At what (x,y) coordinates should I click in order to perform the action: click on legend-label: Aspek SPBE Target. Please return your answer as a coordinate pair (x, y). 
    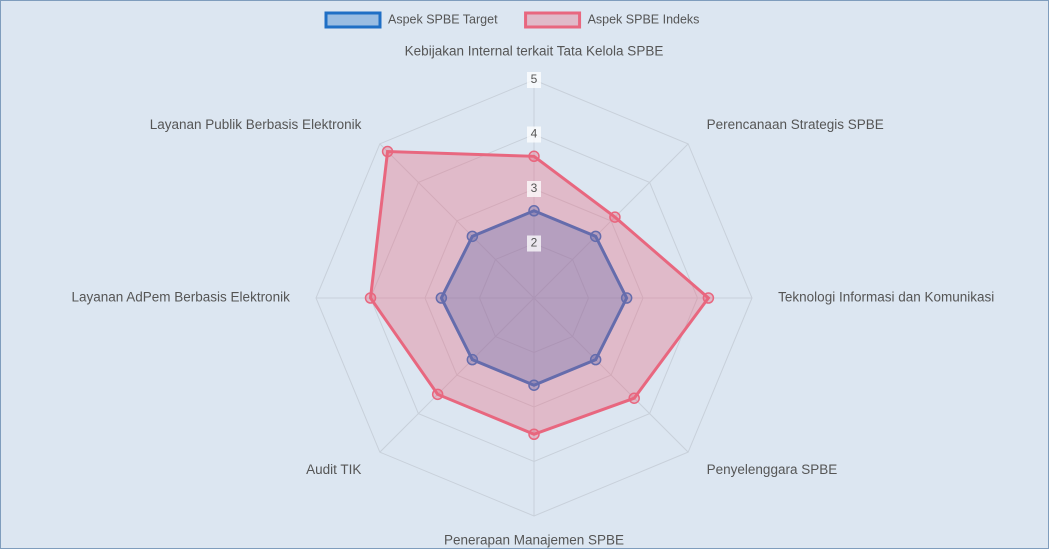
    Looking at the image, I should click on (443, 19).